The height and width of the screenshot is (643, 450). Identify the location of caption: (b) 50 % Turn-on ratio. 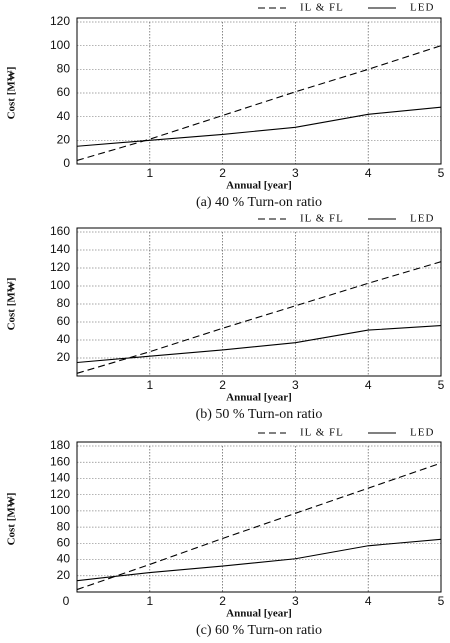
(259, 414).